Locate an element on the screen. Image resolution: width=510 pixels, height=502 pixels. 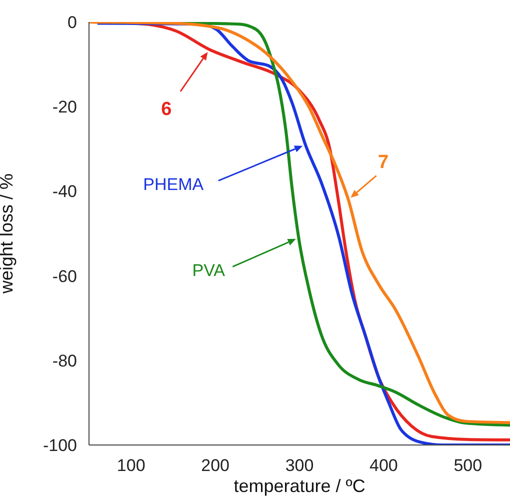
text: PHEMA is located at coordinates (173, 184).